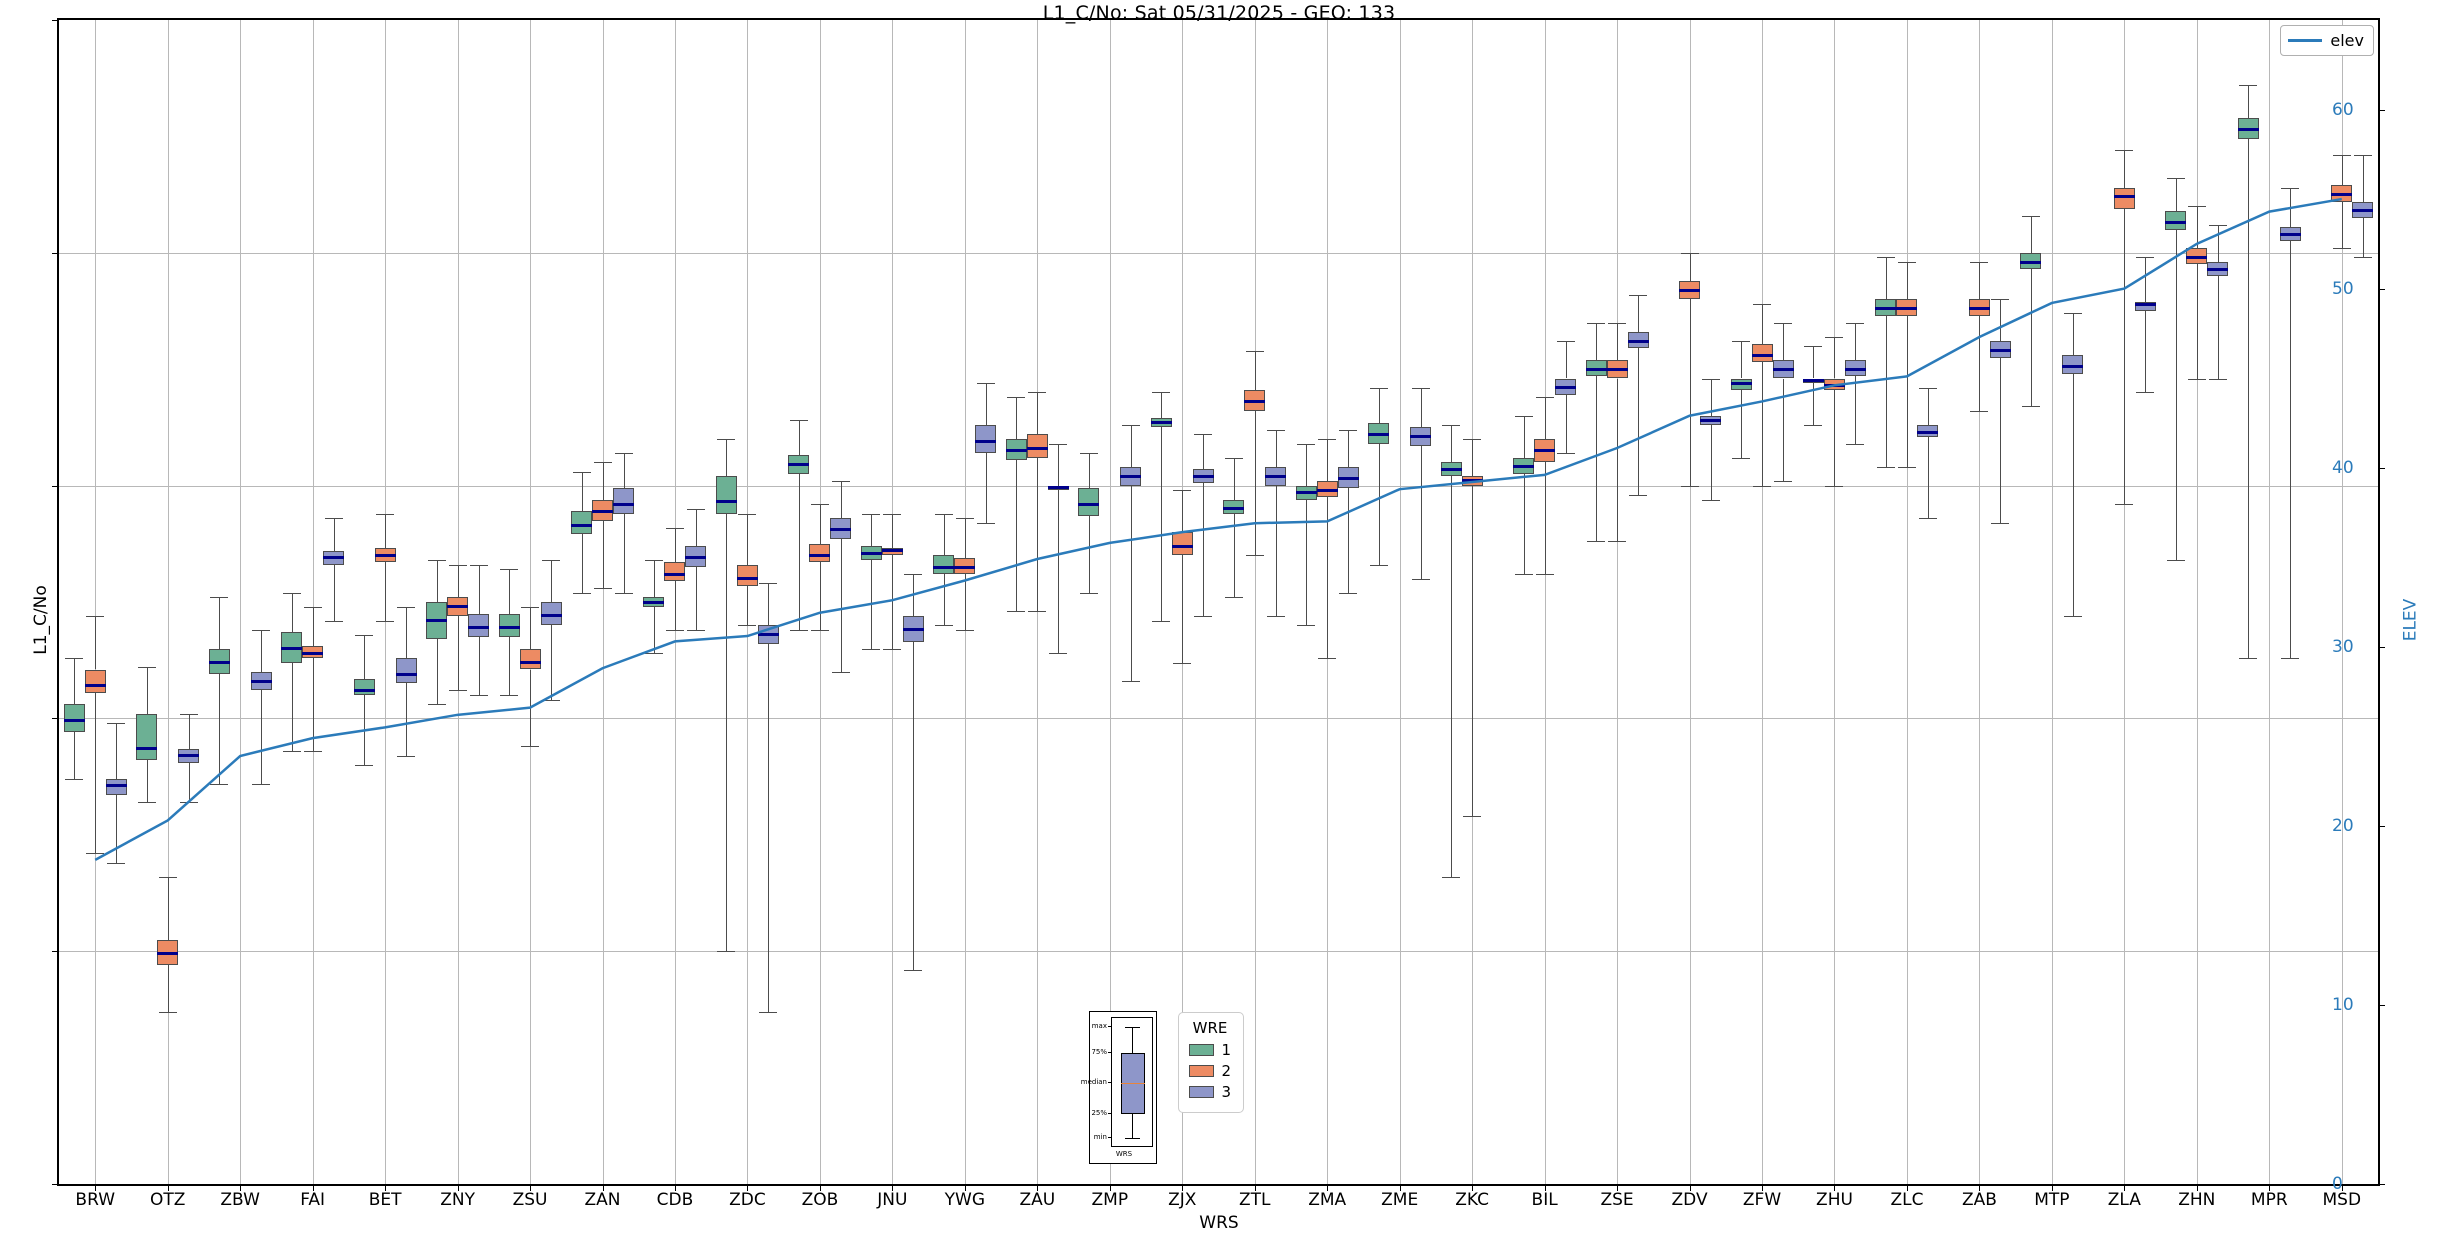  What do you see at coordinates (2327, 40) in the screenshot?
I see `elev-legend: elev` at bounding box center [2327, 40].